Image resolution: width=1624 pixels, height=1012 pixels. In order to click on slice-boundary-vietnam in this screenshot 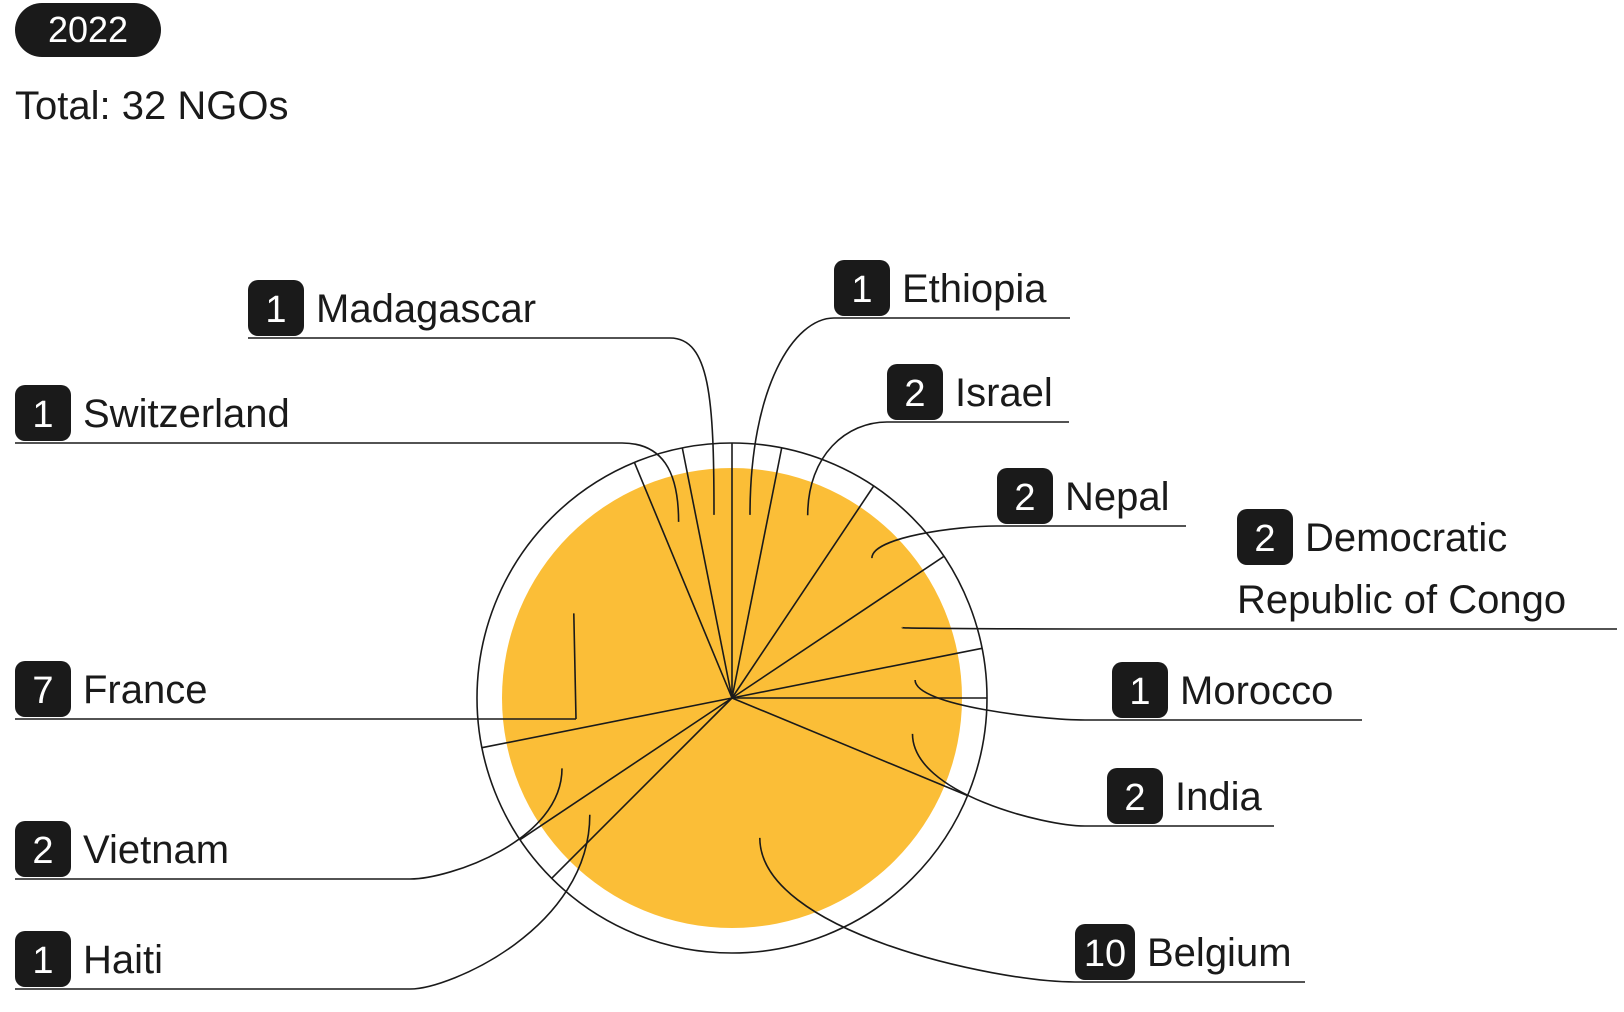, I will do `click(626, 769)`.